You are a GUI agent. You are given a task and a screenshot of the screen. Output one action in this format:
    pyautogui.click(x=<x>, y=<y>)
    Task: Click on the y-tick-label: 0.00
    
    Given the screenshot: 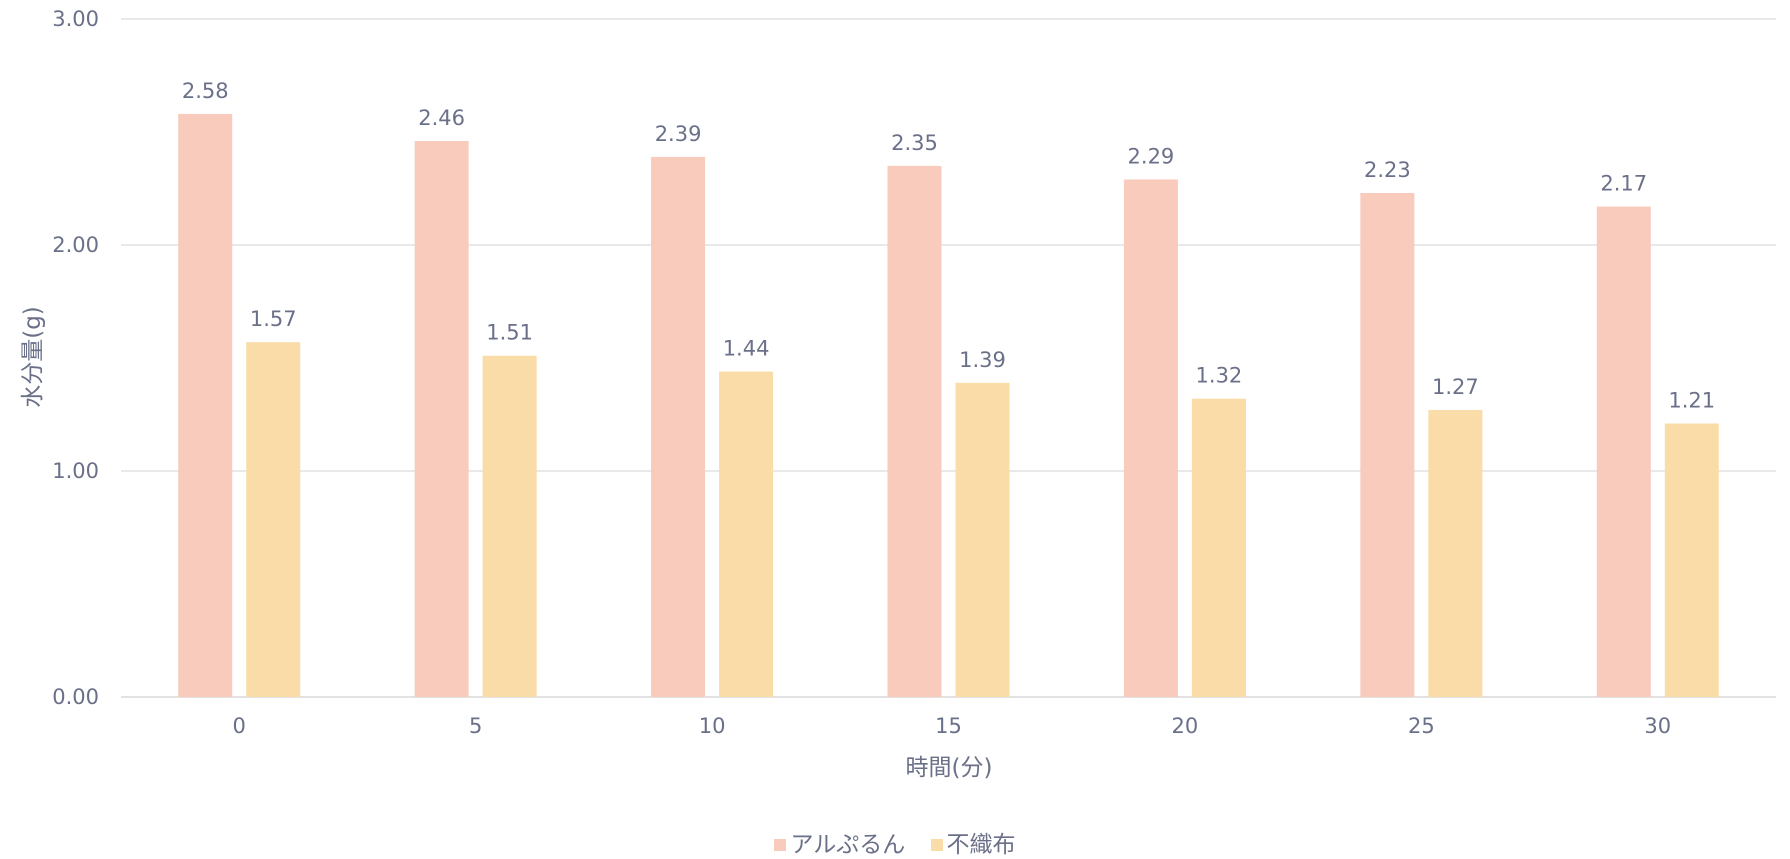 What is the action you would take?
    pyautogui.click(x=75, y=697)
    